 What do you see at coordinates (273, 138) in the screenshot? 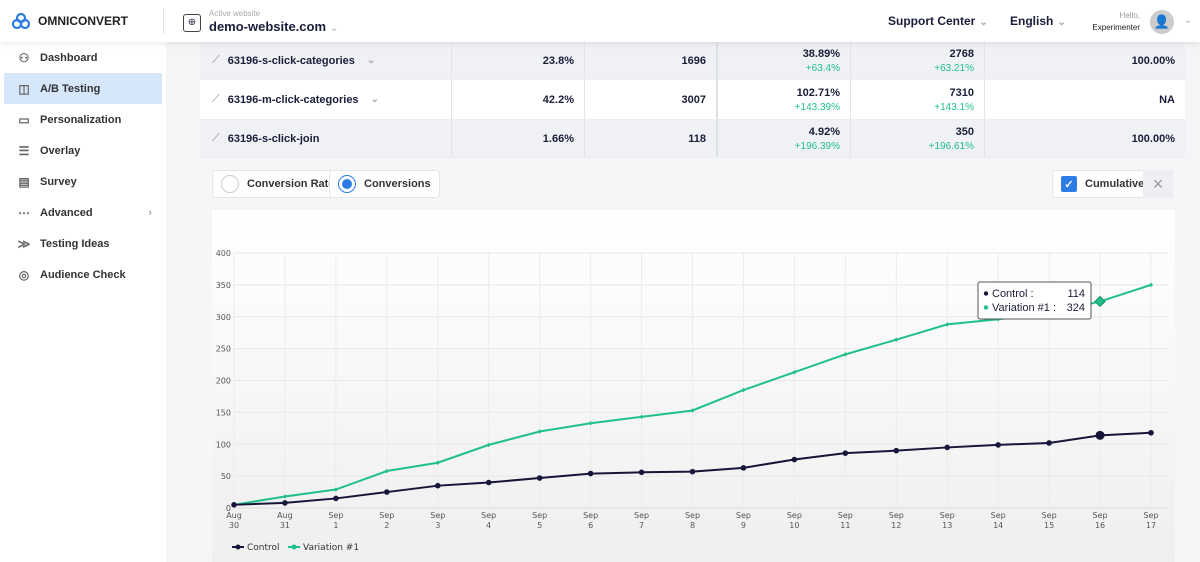
I see `variation-name: 63196-s-click-join` at bounding box center [273, 138].